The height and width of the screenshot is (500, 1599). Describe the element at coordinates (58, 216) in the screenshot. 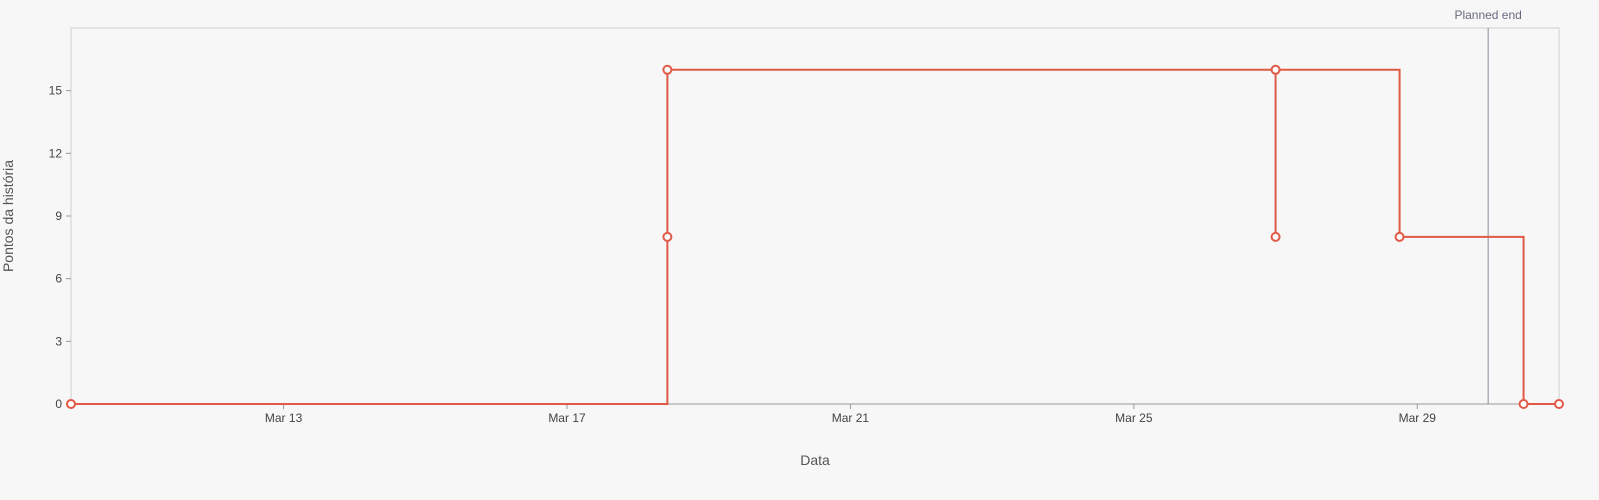

I see `y-tick-label: 9` at that location.